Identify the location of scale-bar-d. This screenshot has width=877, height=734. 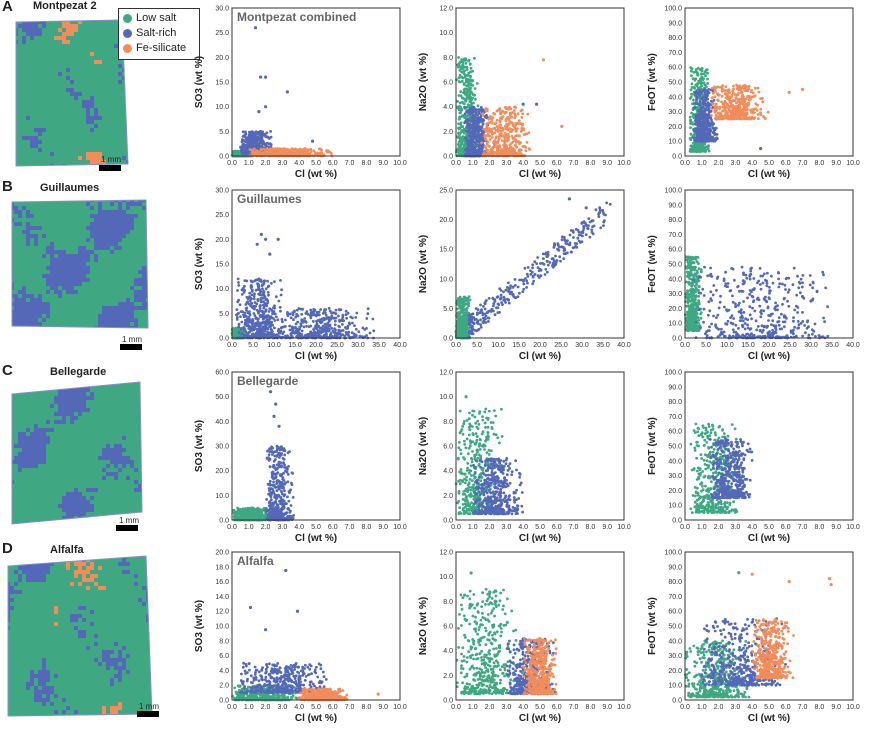
(148, 714).